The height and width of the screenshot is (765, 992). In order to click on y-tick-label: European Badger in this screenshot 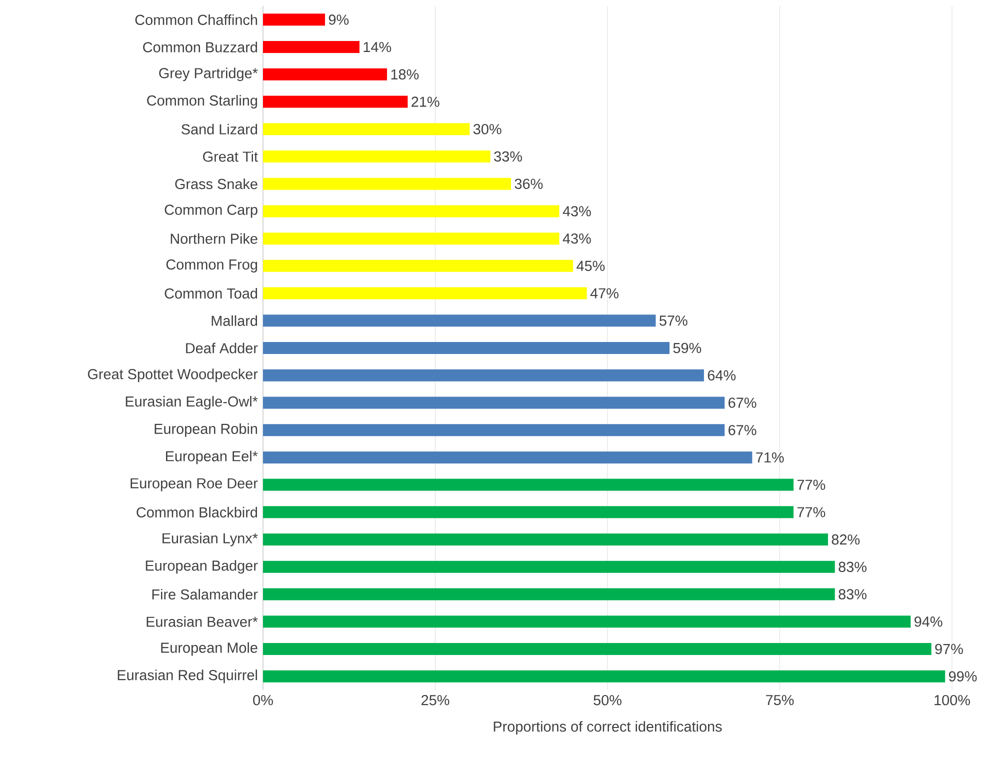, I will do `click(202, 567)`.